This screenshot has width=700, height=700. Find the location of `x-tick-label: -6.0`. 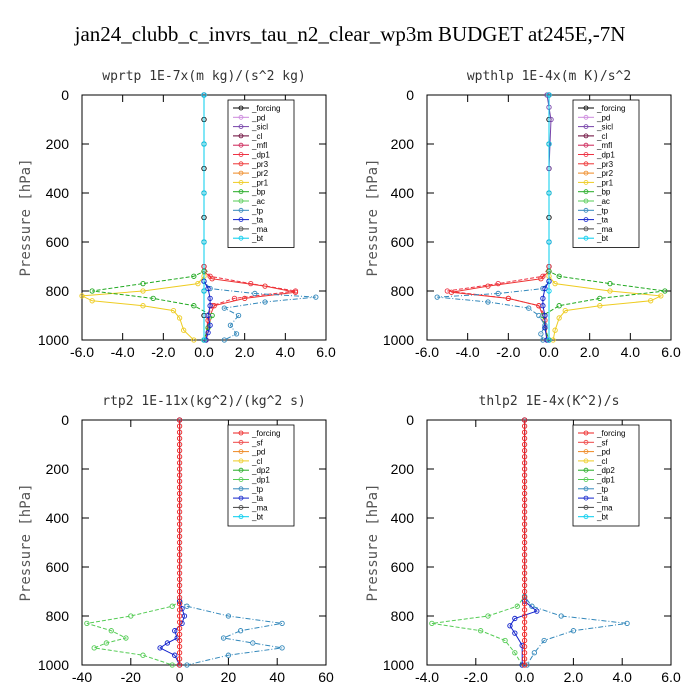

x-tick-label: -6.0 is located at coordinates (82, 352).